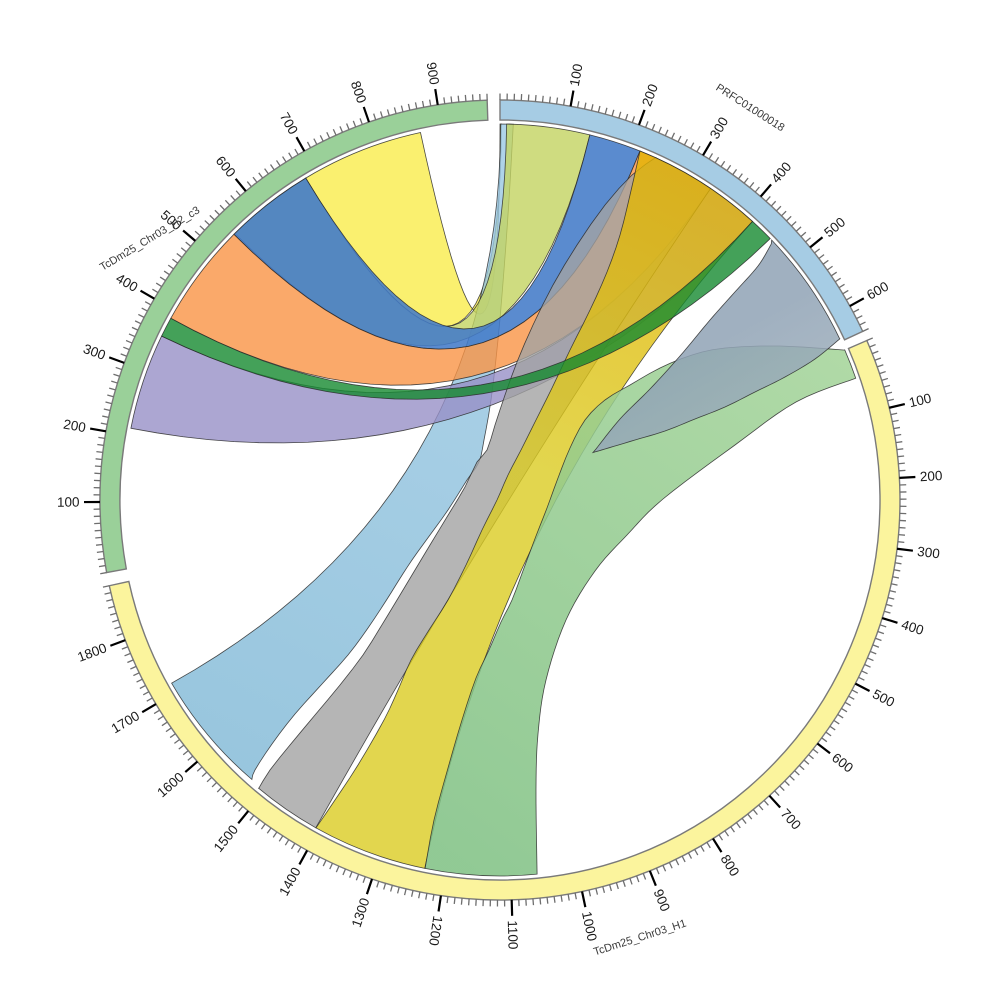 This screenshot has height=1000, width=1000. What do you see at coordinates (435, 931) in the screenshot?
I see `svg-text: 1200` at bounding box center [435, 931].